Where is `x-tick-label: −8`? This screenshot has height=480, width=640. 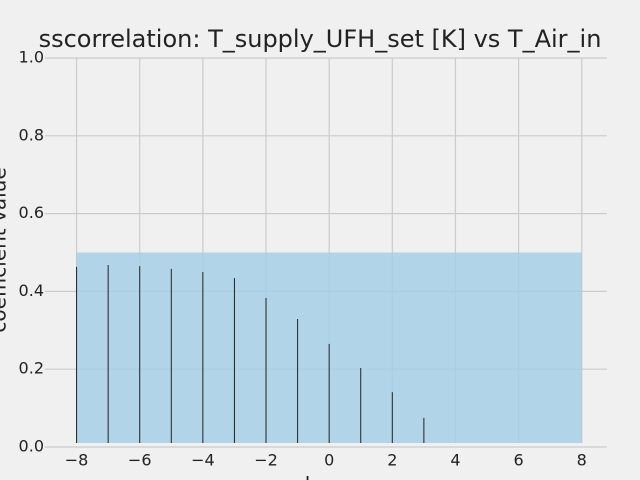 x-tick-label: −8 is located at coordinates (77, 460).